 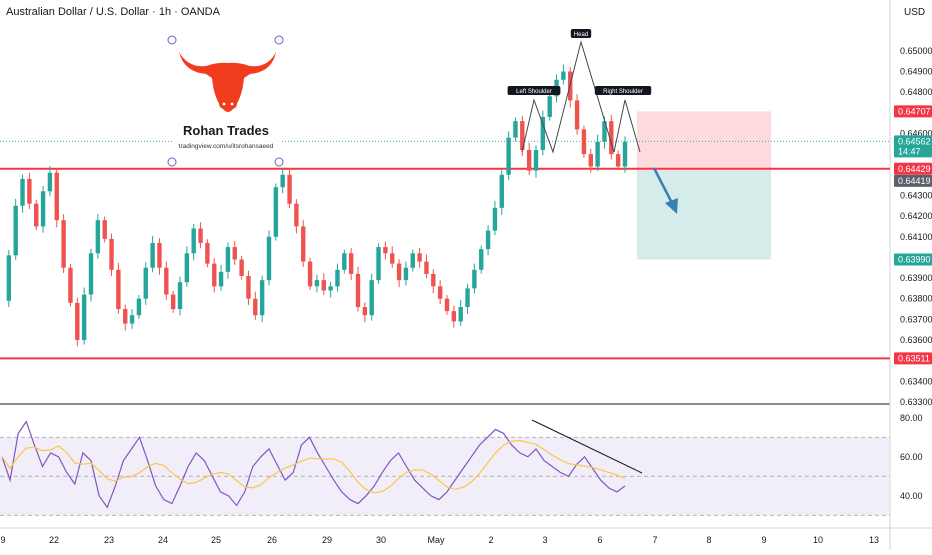 I want to click on rsi-trendline, so click(x=587, y=446).